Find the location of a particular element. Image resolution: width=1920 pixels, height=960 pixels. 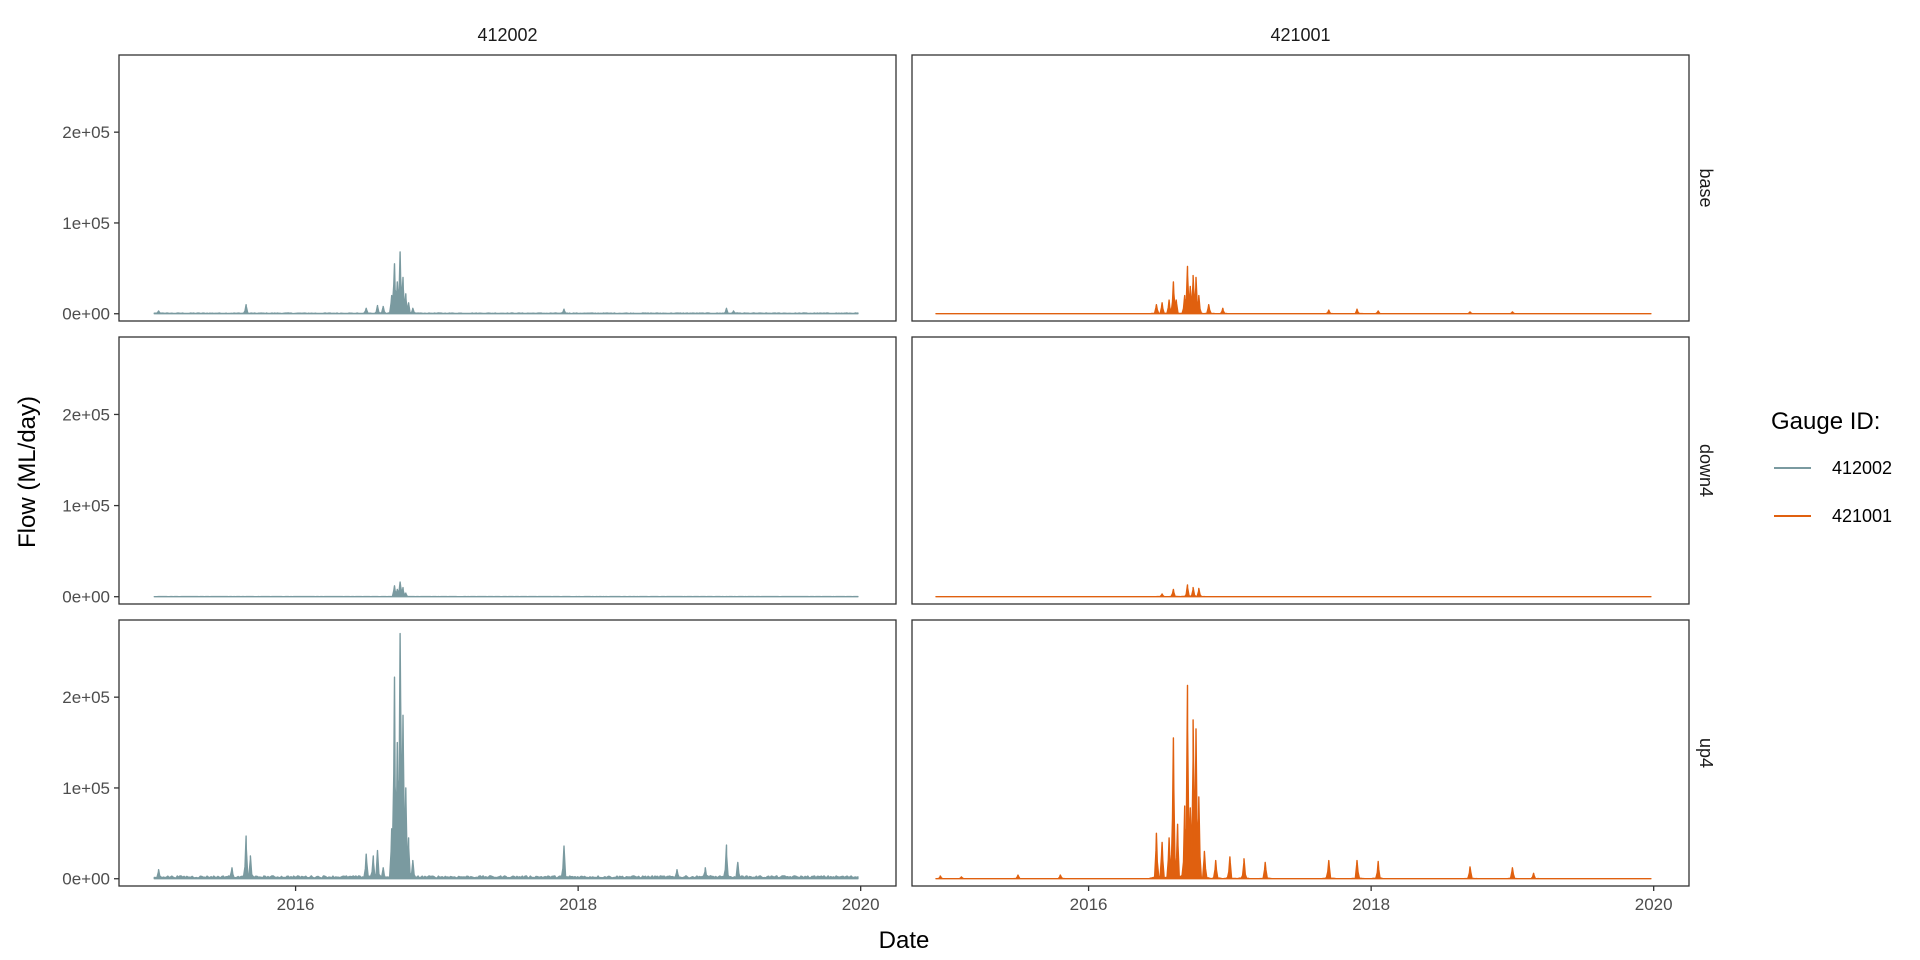

panel-412002-base: 0e+00 1e+05 2e+05 is located at coordinates (479, 189).